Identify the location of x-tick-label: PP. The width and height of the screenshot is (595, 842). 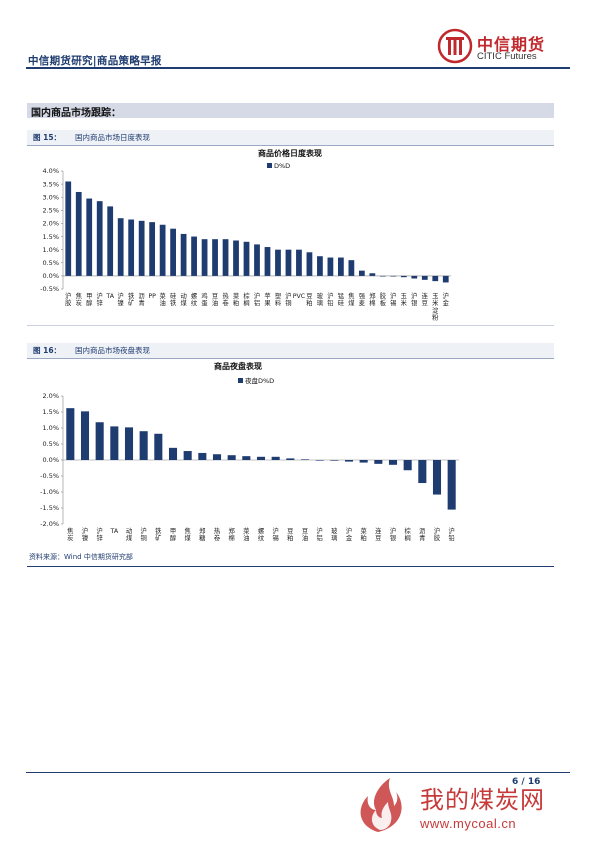
(152, 296).